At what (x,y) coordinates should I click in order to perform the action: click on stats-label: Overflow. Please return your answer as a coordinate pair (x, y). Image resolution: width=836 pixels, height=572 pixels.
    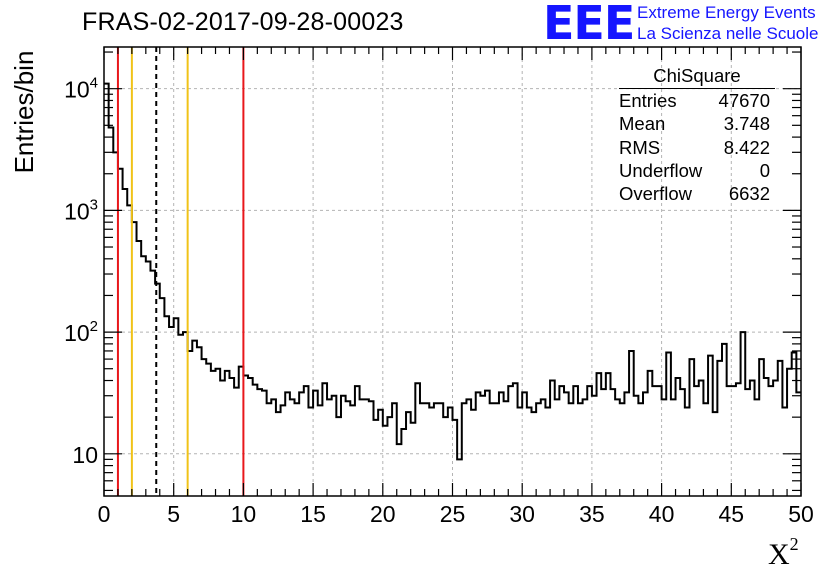
    Looking at the image, I should click on (655, 194).